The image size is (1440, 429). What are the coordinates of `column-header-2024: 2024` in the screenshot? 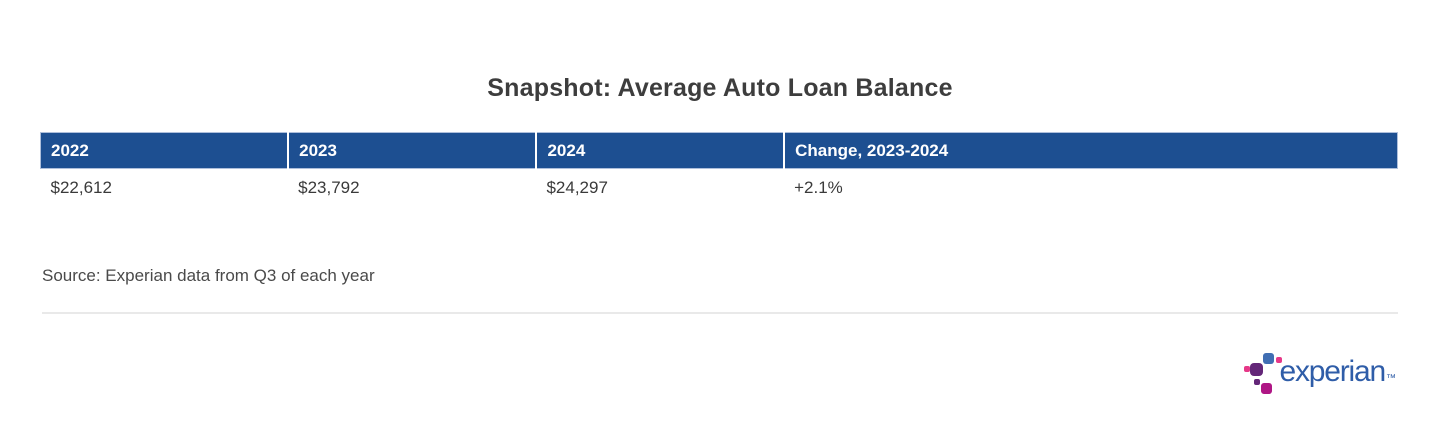 It's located at (660, 150).